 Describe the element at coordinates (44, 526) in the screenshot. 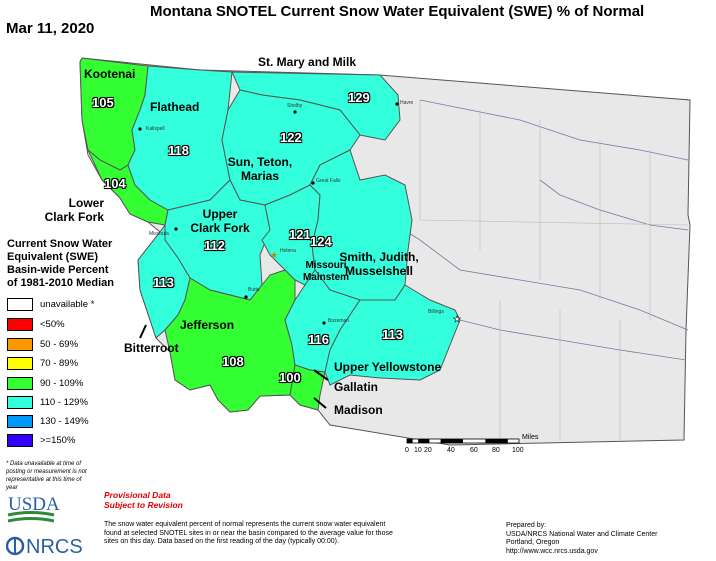

I see `usda-nrcs-logo: USDA NRCS` at that location.